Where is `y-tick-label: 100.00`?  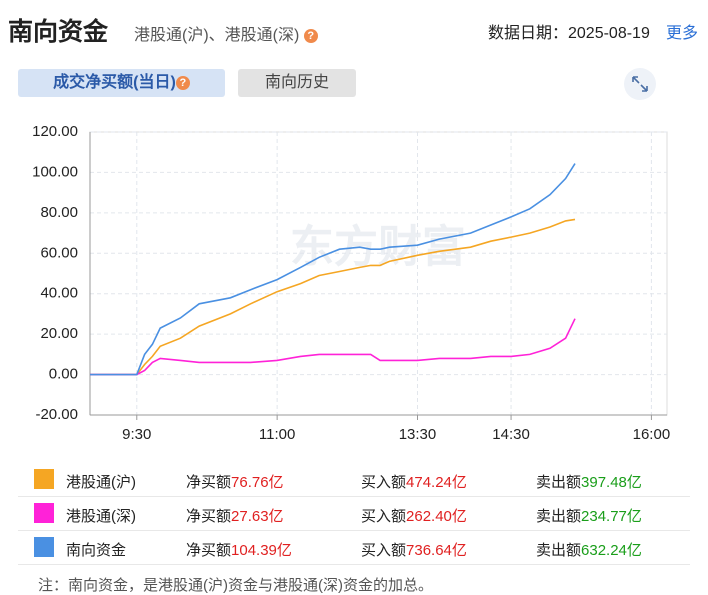
y-tick-label: 100.00 is located at coordinates (55, 171).